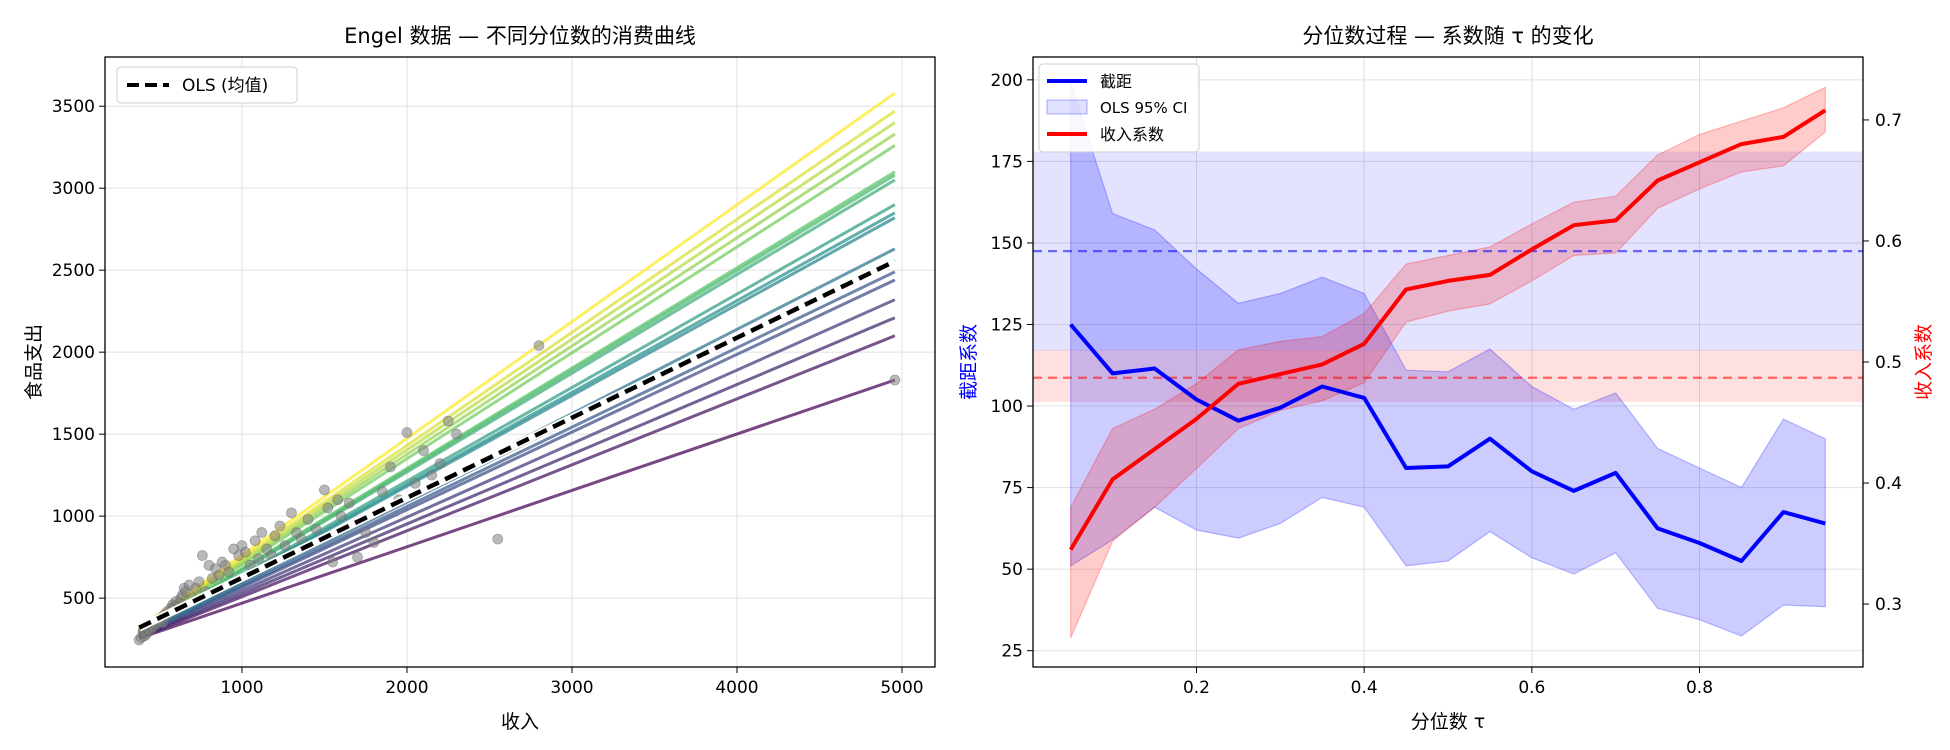 This screenshot has height=750, width=1950. I want to click on x-tick-label: 2000, so click(406, 688).